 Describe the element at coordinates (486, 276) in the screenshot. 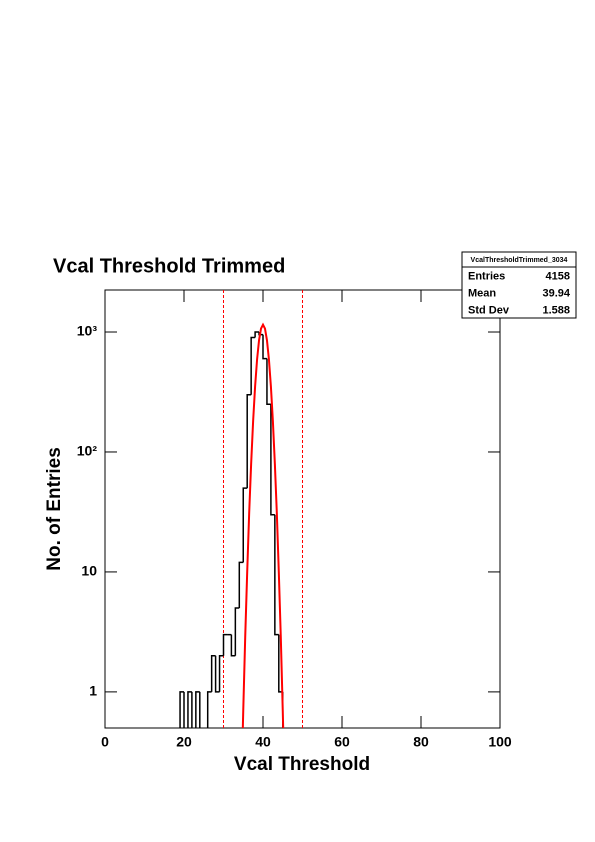

I see `stats-label: Entries` at that location.